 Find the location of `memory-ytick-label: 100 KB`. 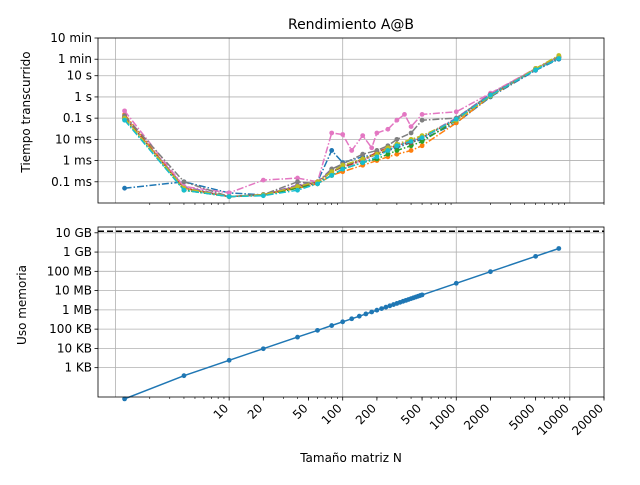

memory-ytick-label: 100 KB is located at coordinates (70, 329).